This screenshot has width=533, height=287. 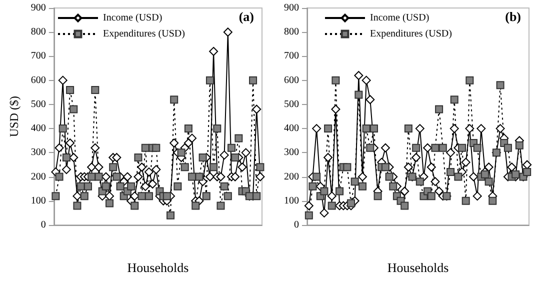 What do you see at coordinates (246, 16) in the screenshot?
I see `annotation: (a)` at bounding box center [246, 16].